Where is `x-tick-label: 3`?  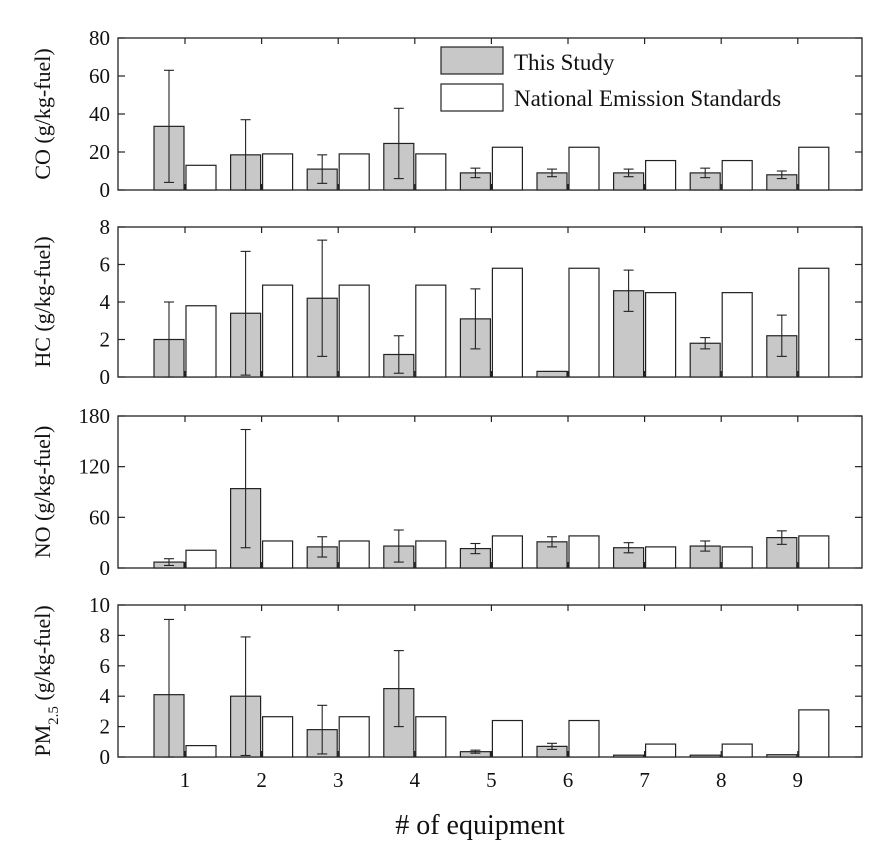 x-tick-label: 3 is located at coordinates (338, 780).